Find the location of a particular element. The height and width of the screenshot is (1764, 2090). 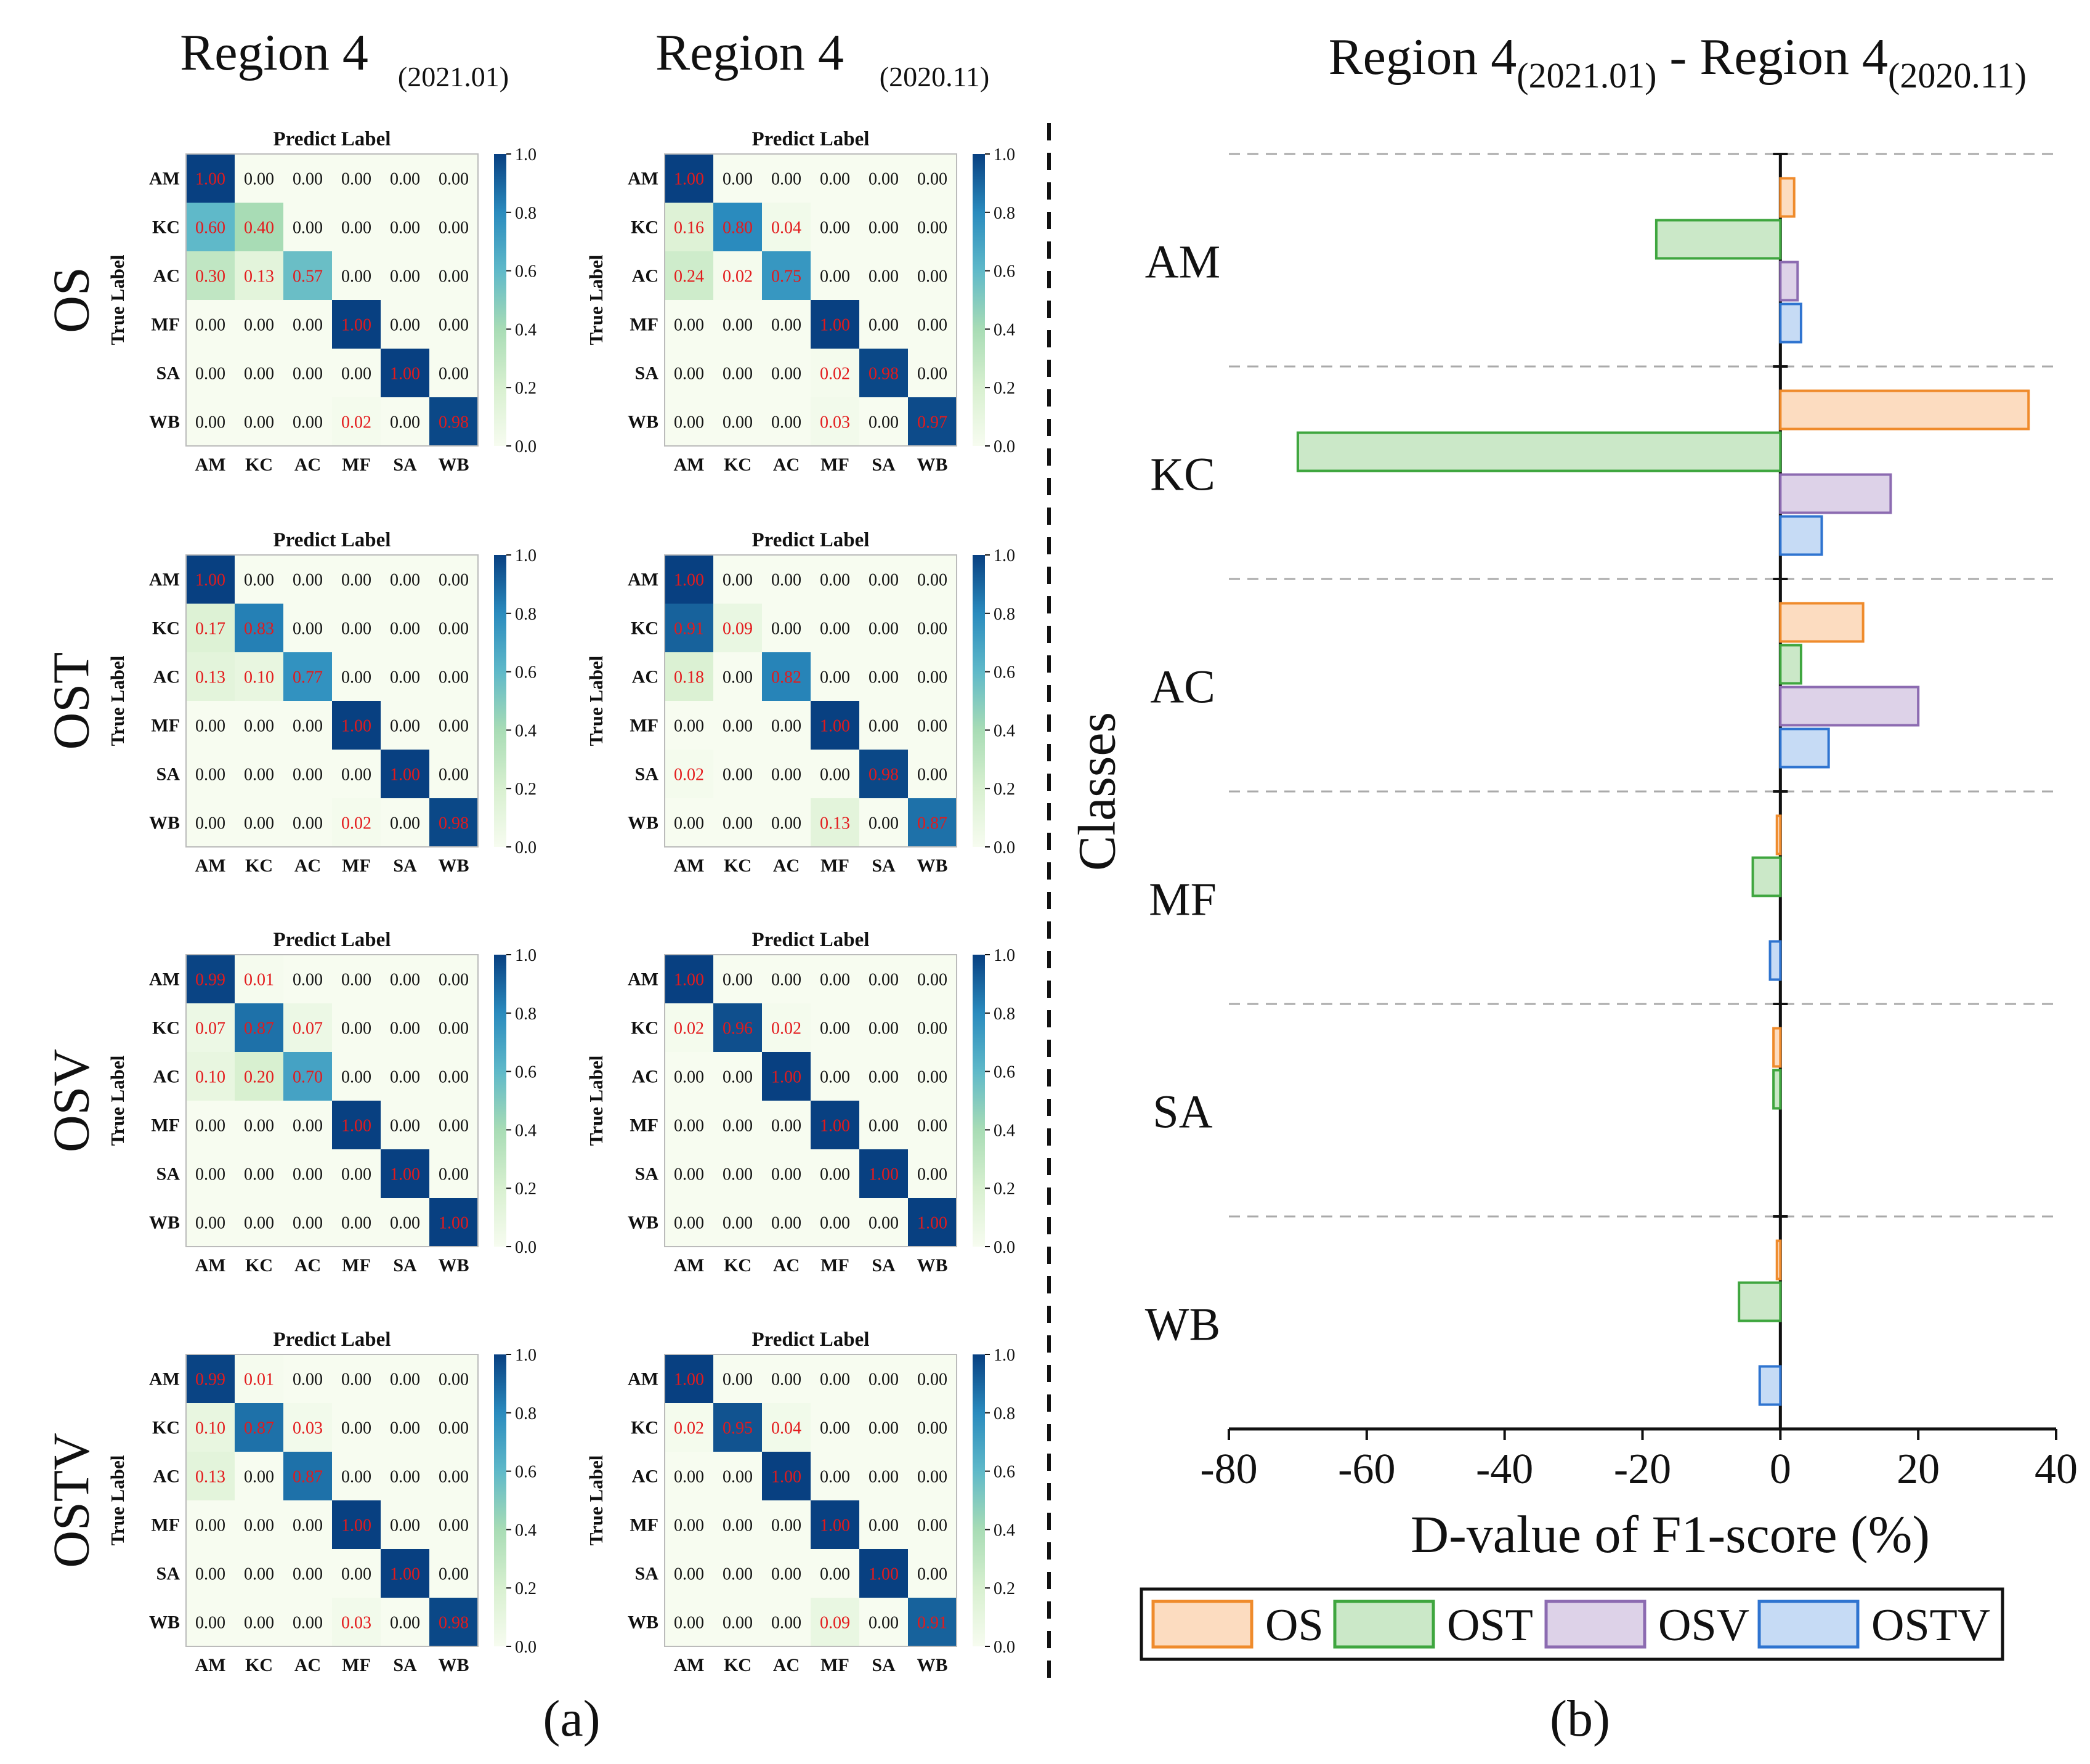

col-right-subtitle: (2020.11) is located at coordinates (934, 77).